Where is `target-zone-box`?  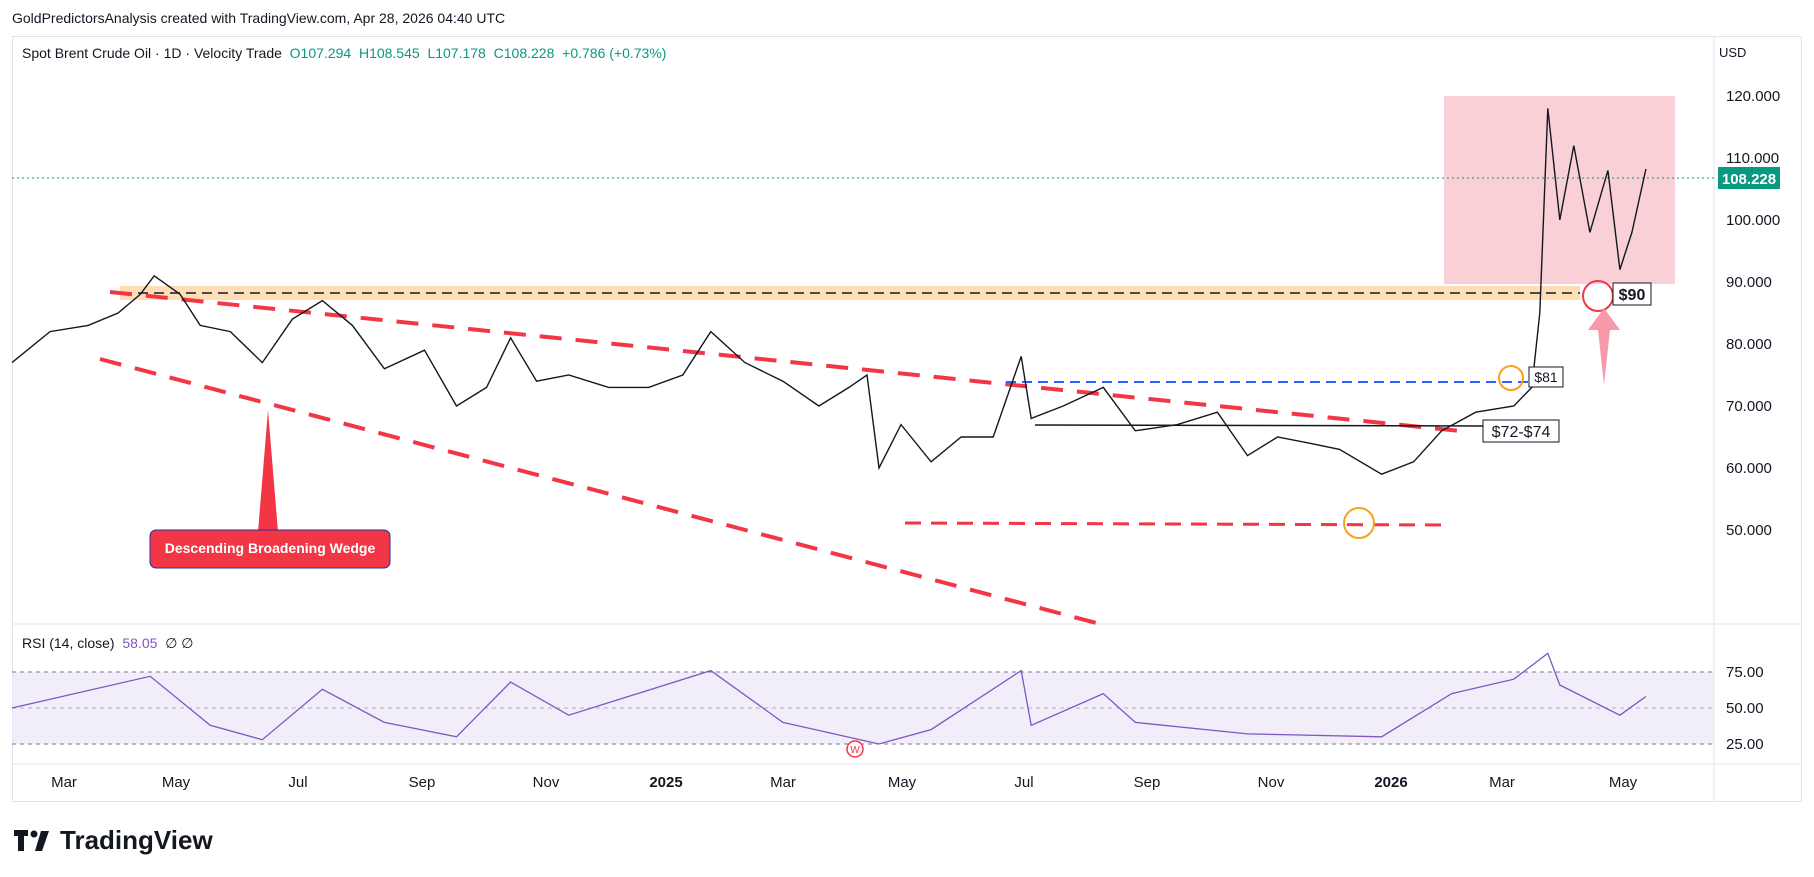
target-zone-box is located at coordinates (1559, 190).